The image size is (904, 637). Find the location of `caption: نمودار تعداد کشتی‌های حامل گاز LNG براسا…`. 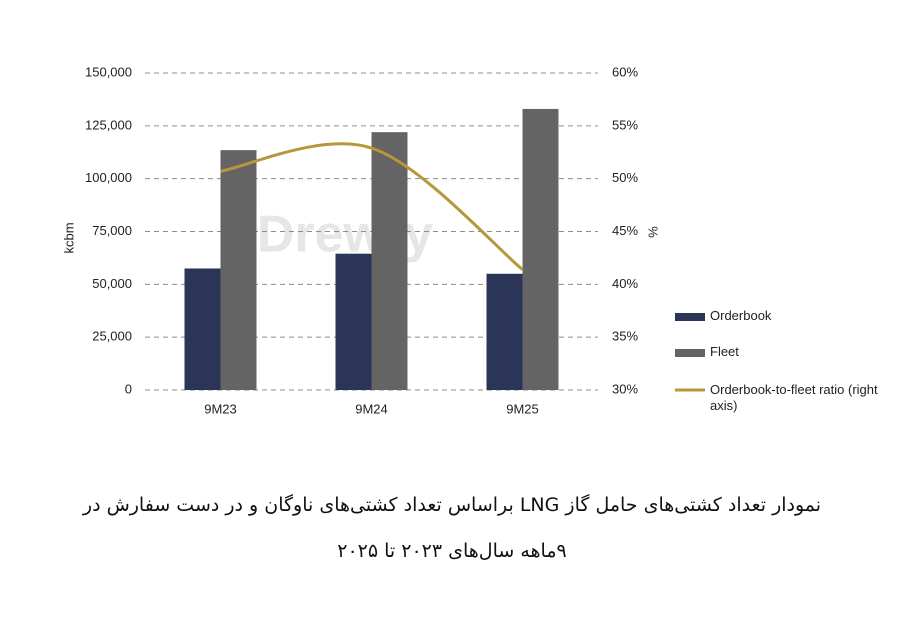

caption: نمودار تعداد کشتی‌های حامل گاز LNG براسا… is located at coordinates (452, 505).